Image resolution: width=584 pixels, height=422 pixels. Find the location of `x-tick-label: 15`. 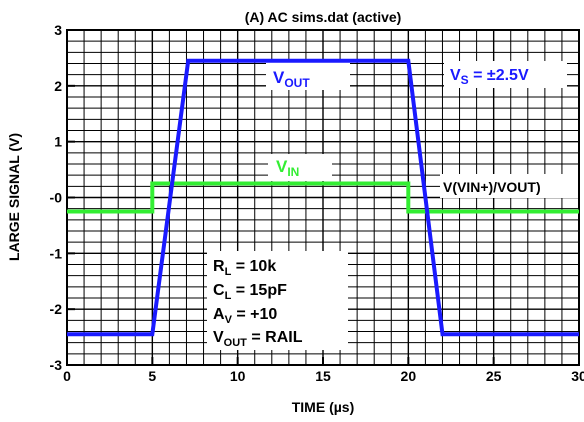

x-tick-label: 15 is located at coordinates (323, 376).